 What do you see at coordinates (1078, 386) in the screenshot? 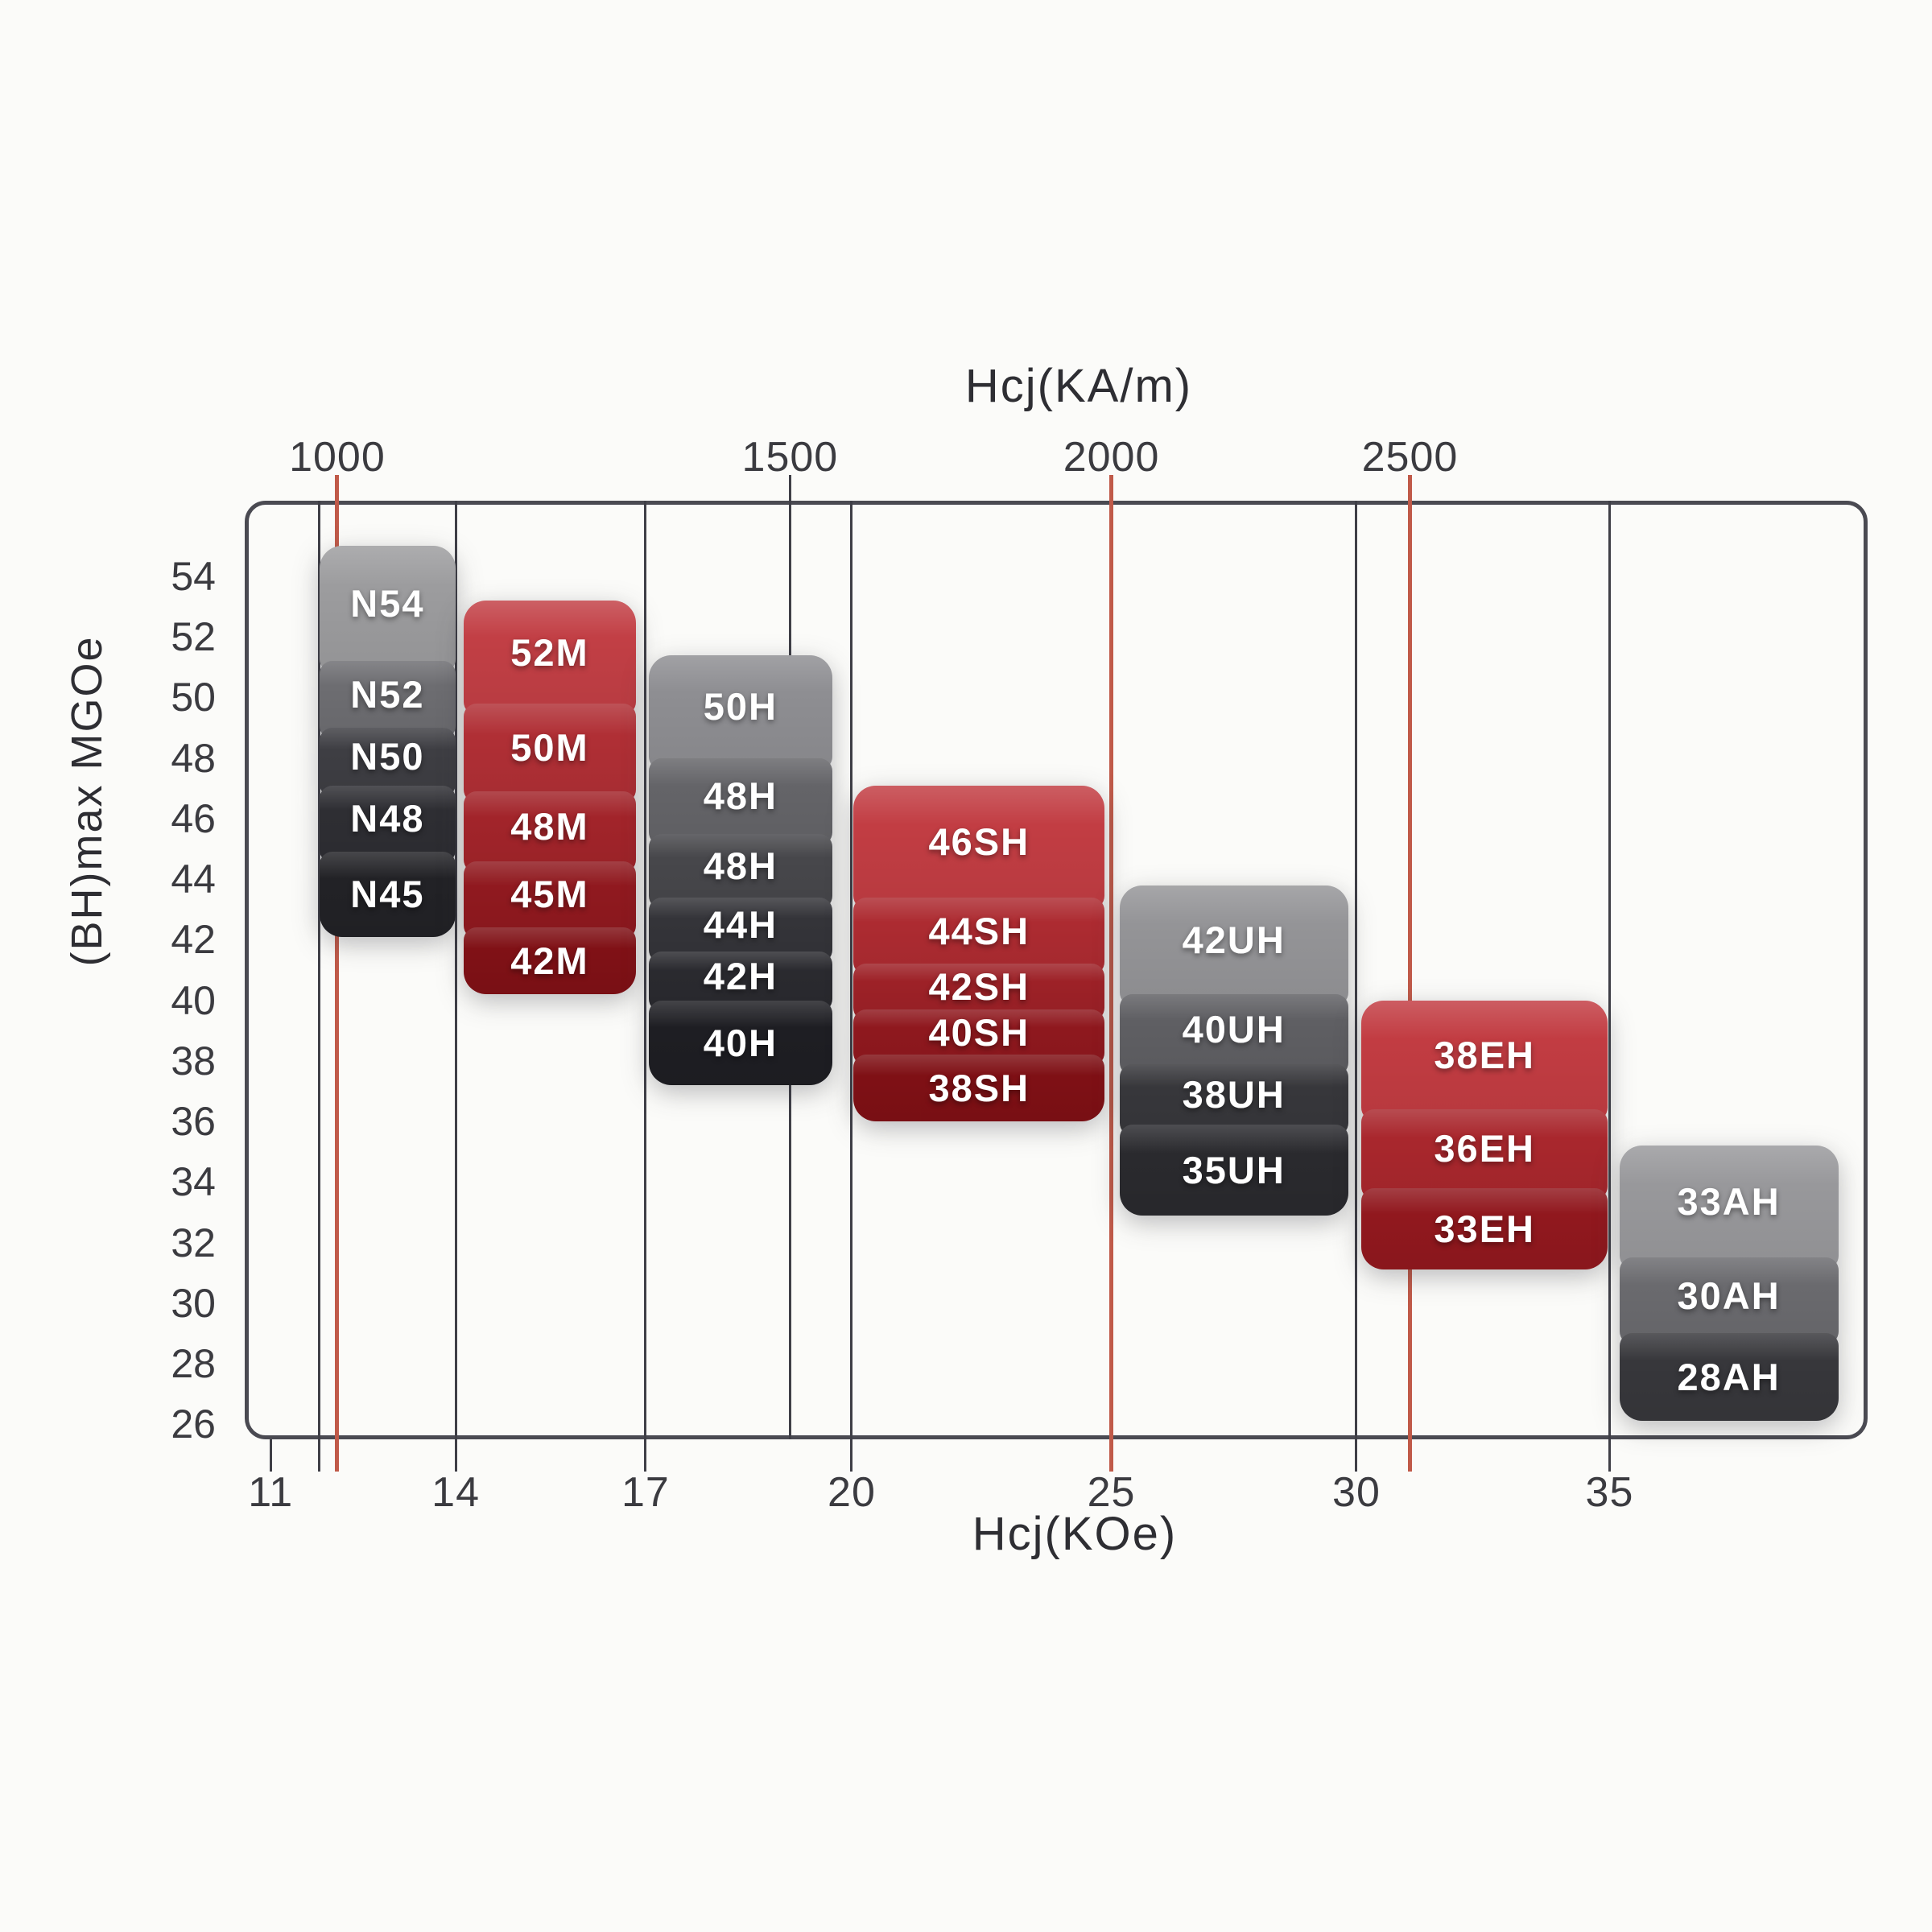
I see `top-axis-title: Hcj(KA/m)` at bounding box center [1078, 386].